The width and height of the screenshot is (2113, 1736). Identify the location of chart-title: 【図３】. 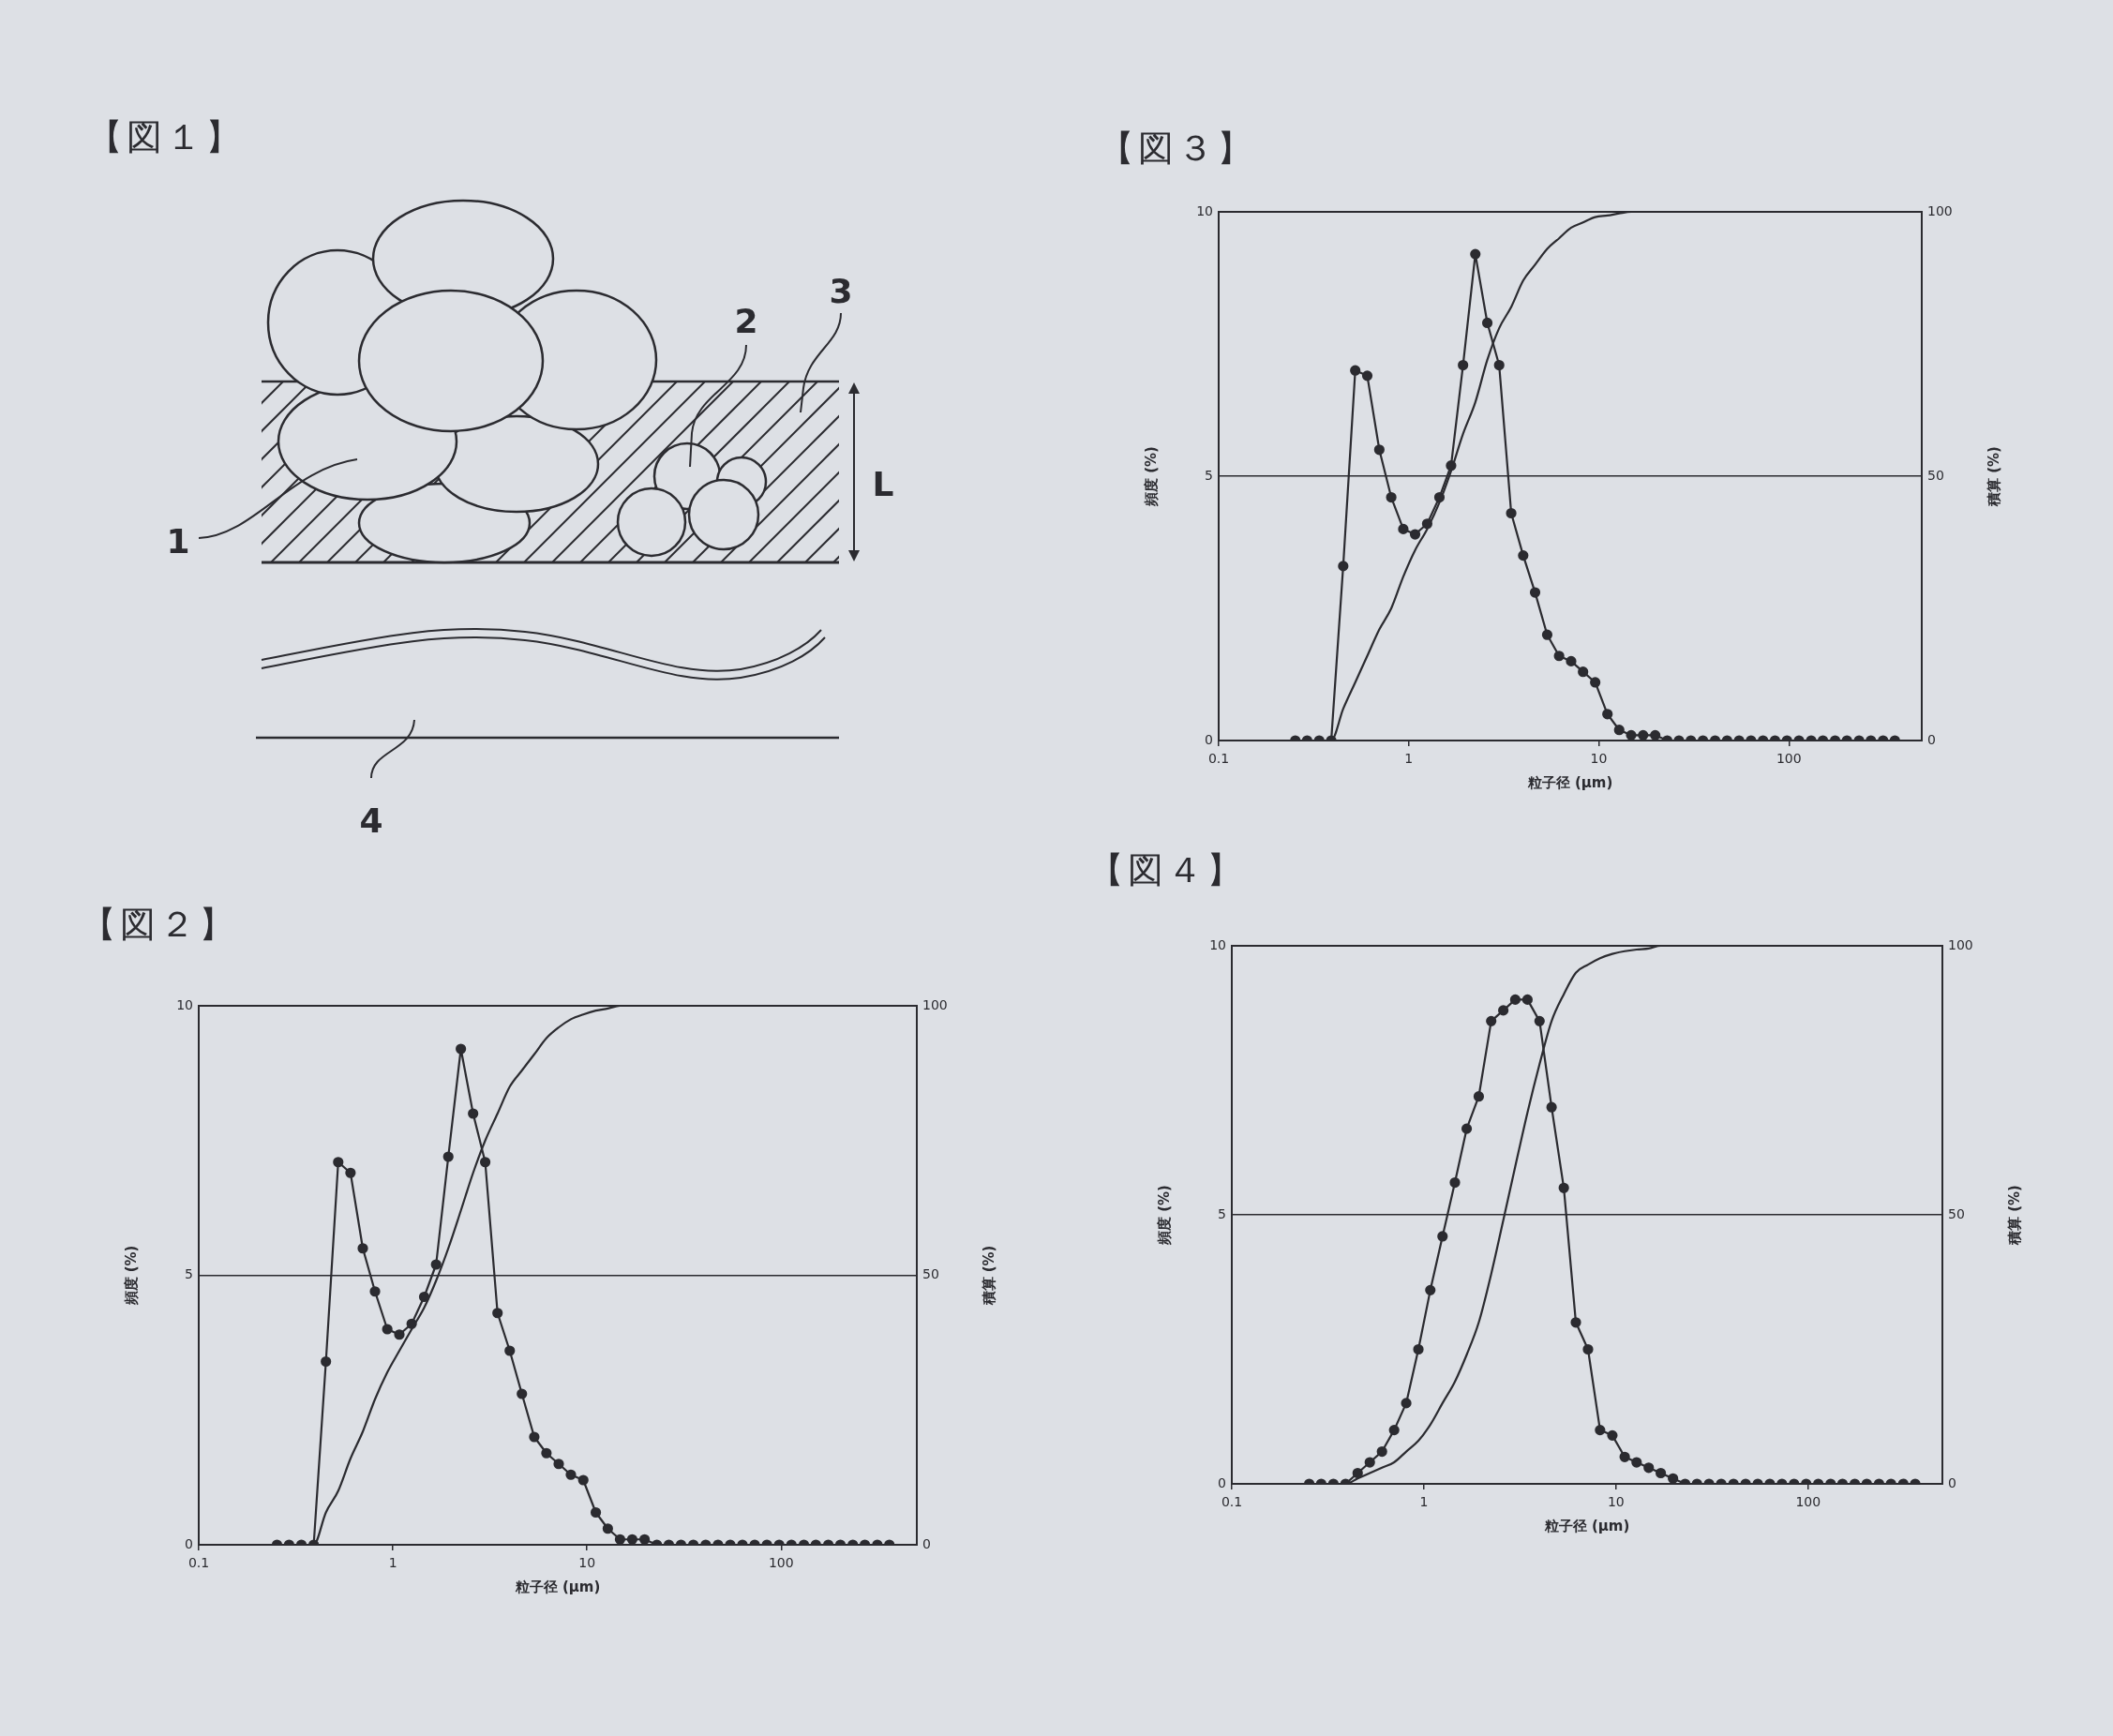
(1177, 148).